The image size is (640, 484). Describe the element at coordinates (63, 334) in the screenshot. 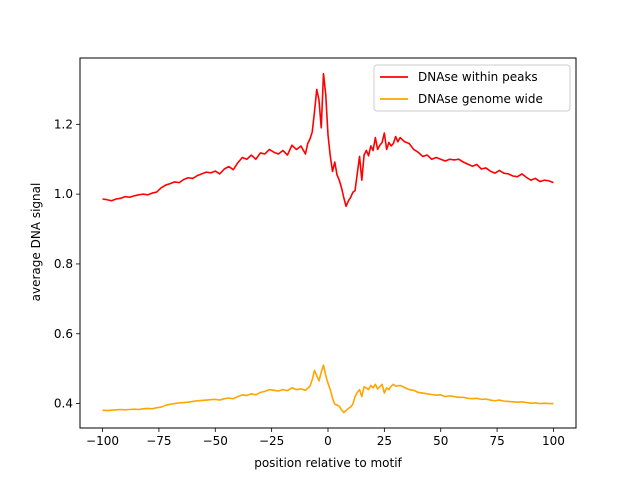

I see `y-tick-label: 0.6` at that location.